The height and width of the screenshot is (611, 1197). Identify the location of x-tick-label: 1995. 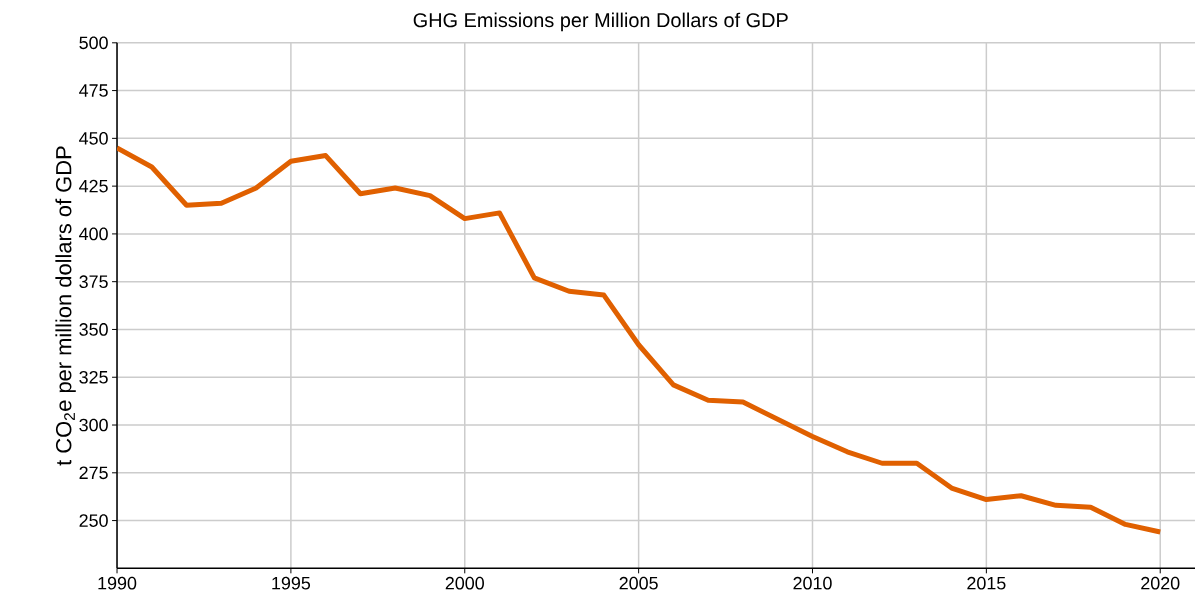
(291, 583).